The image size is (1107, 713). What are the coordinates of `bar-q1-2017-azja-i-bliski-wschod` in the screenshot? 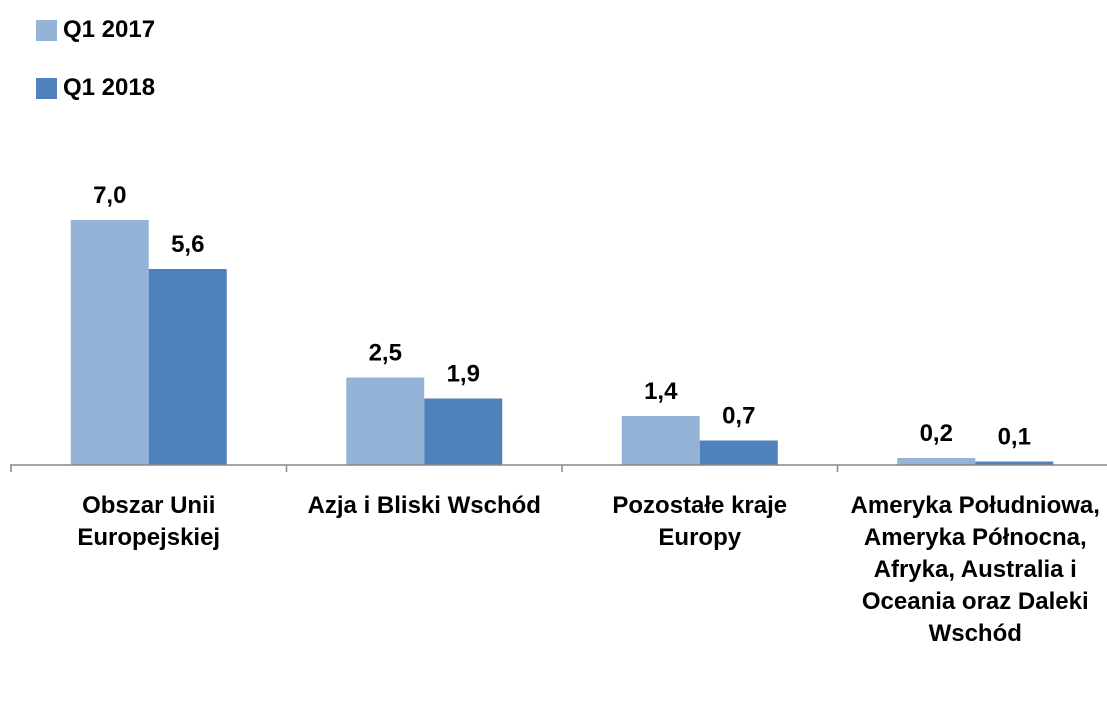 It's located at (385, 421).